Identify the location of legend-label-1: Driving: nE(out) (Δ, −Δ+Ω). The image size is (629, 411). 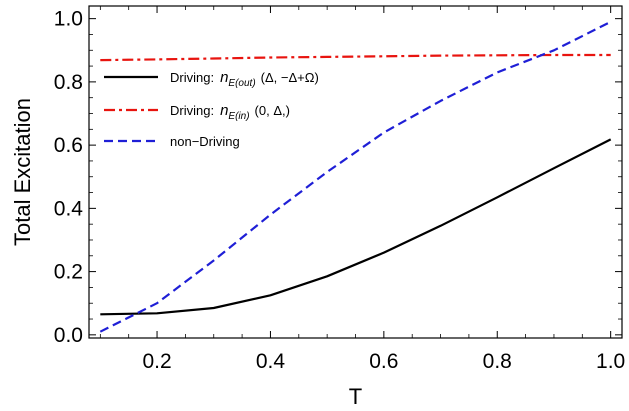
(244, 79).